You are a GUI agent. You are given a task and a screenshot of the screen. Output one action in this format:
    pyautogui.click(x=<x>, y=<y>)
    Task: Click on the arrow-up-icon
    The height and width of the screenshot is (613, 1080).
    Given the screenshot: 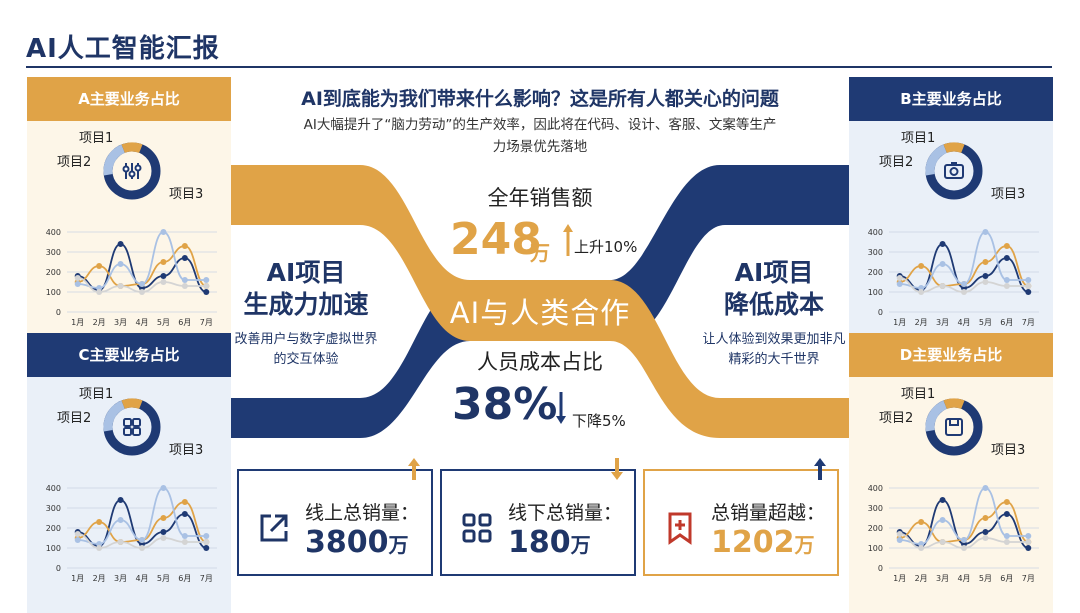 What is the action you would take?
    pyautogui.click(x=820, y=469)
    